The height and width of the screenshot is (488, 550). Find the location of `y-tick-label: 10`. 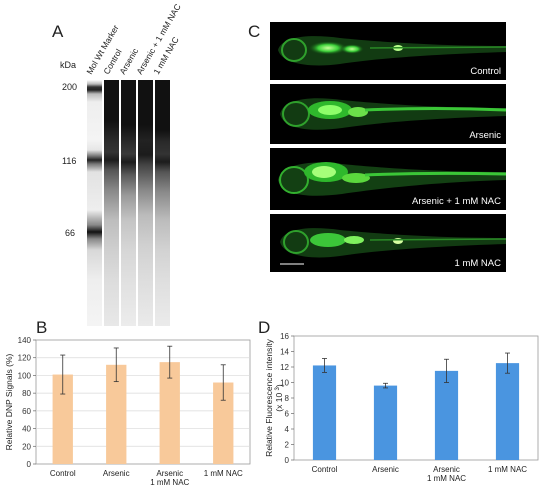

y-tick-label: 10 is located at coordinates (284, 383).